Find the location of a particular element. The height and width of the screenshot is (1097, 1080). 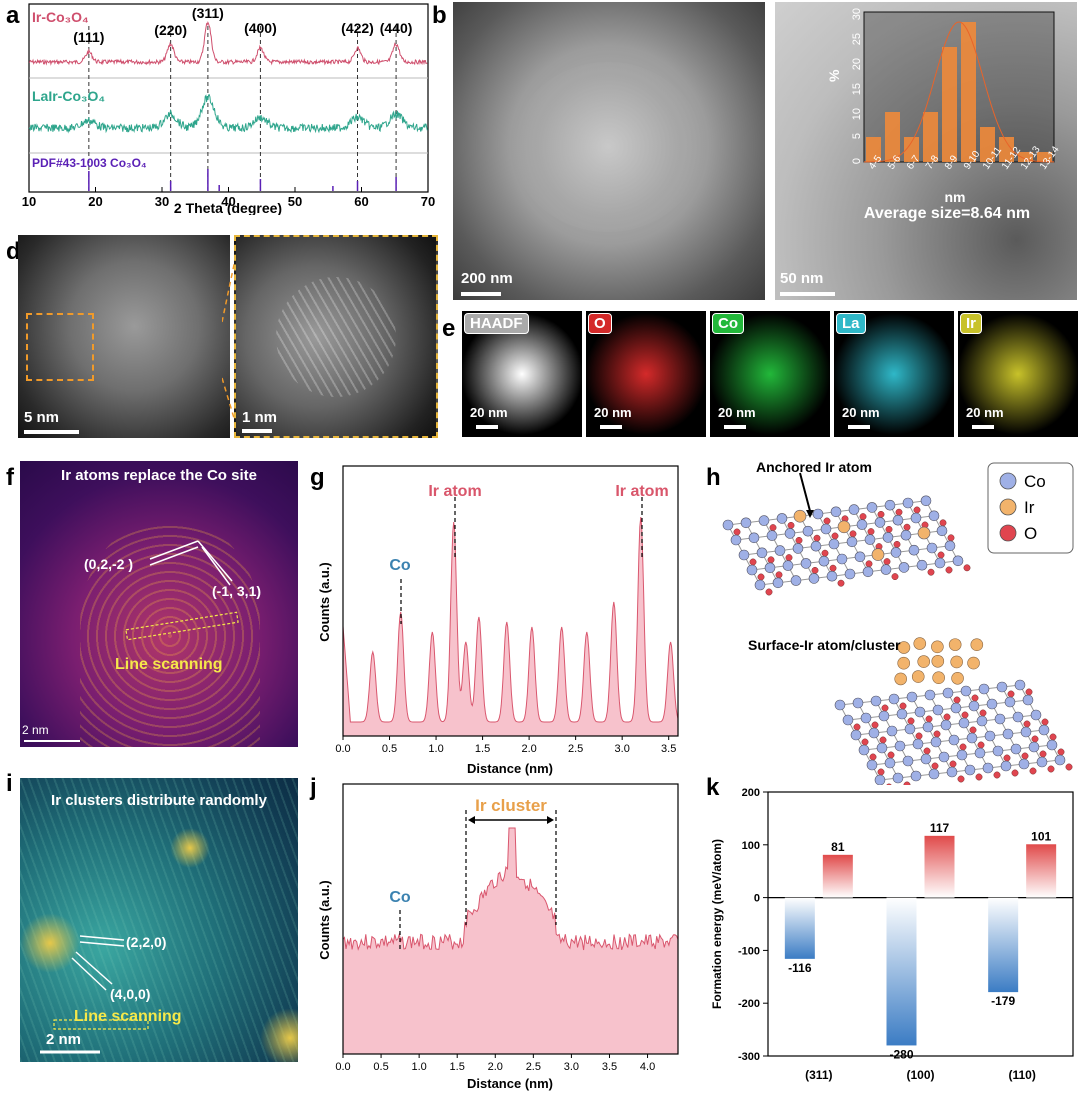

k-ytick-label: -300 is located at coordinates (749, 1057).